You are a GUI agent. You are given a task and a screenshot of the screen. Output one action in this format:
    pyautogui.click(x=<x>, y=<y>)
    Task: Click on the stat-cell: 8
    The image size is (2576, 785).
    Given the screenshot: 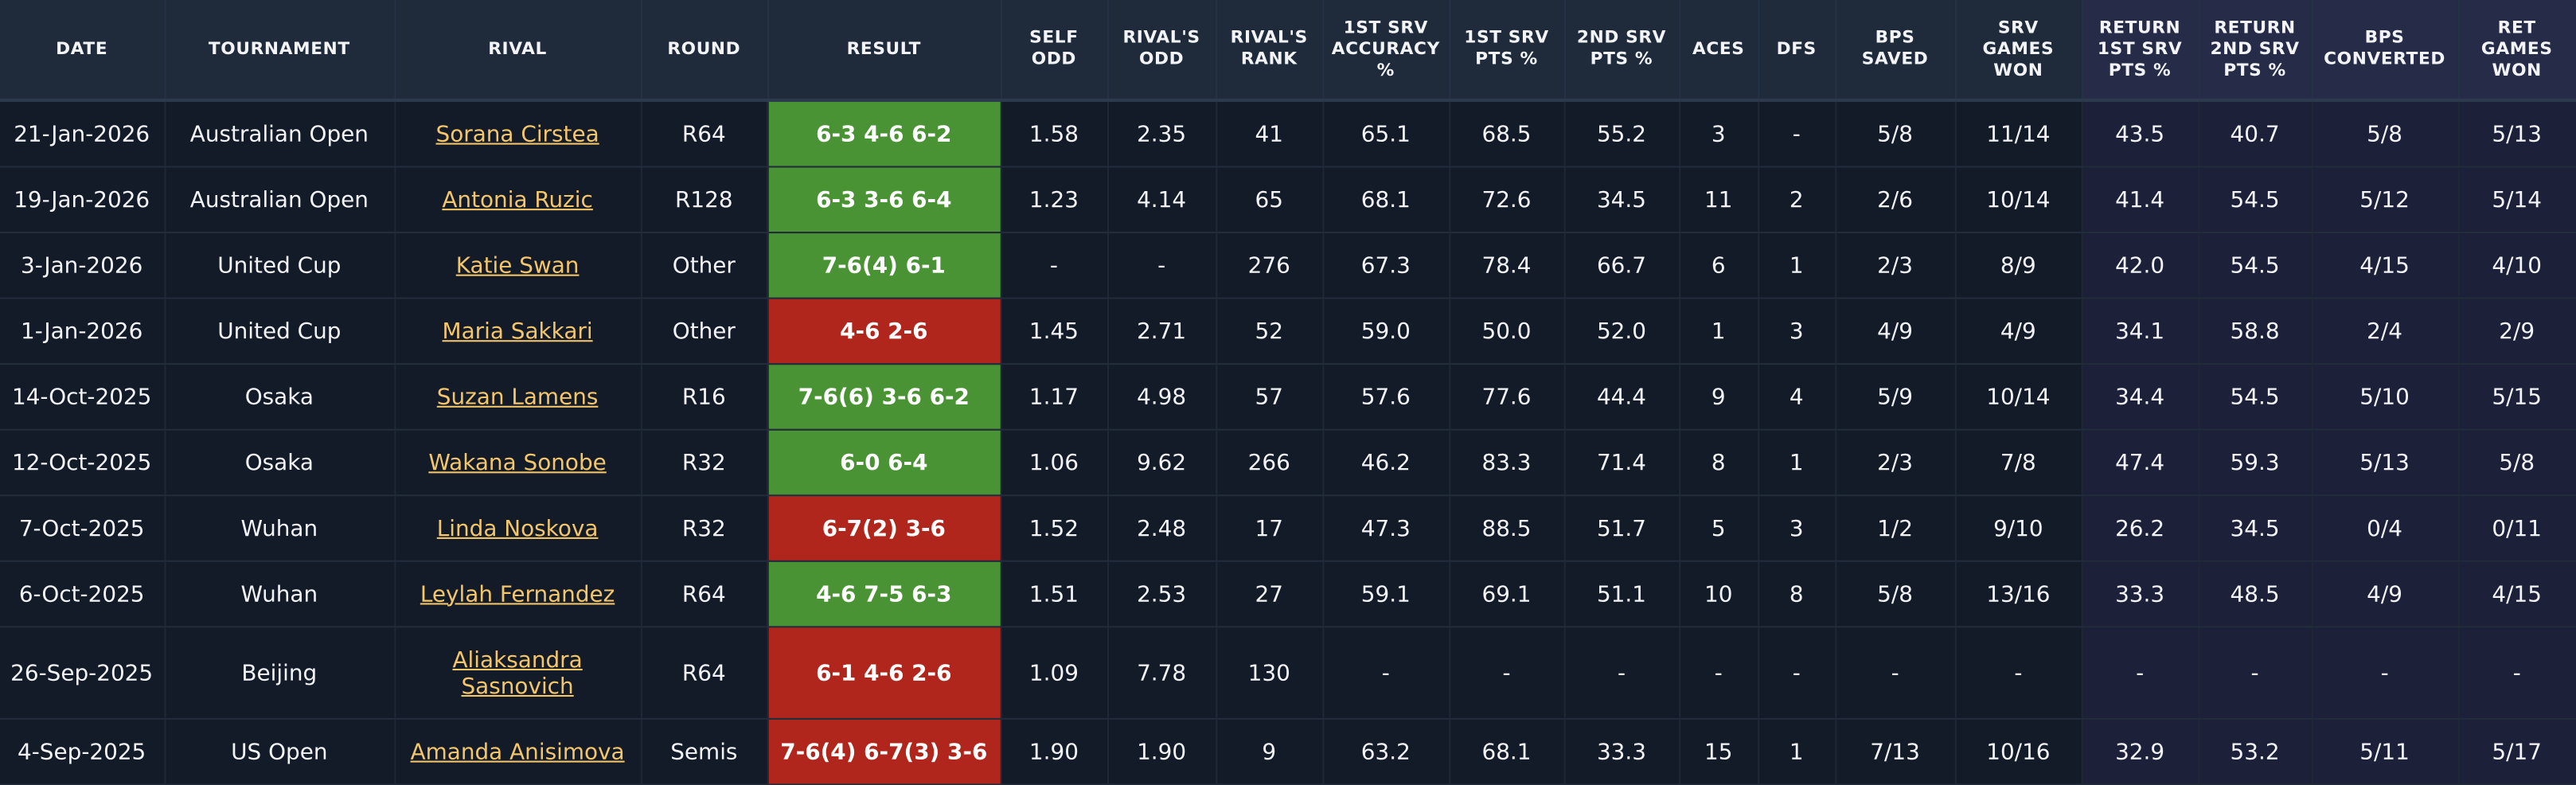 What is the action you would take?
    pyautogui.click(x=1719, y=463)
    